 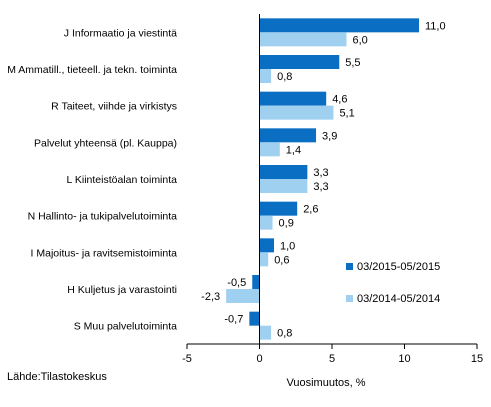 I want to click on bar-value-label: -0,7, so click(x=233, y=320).